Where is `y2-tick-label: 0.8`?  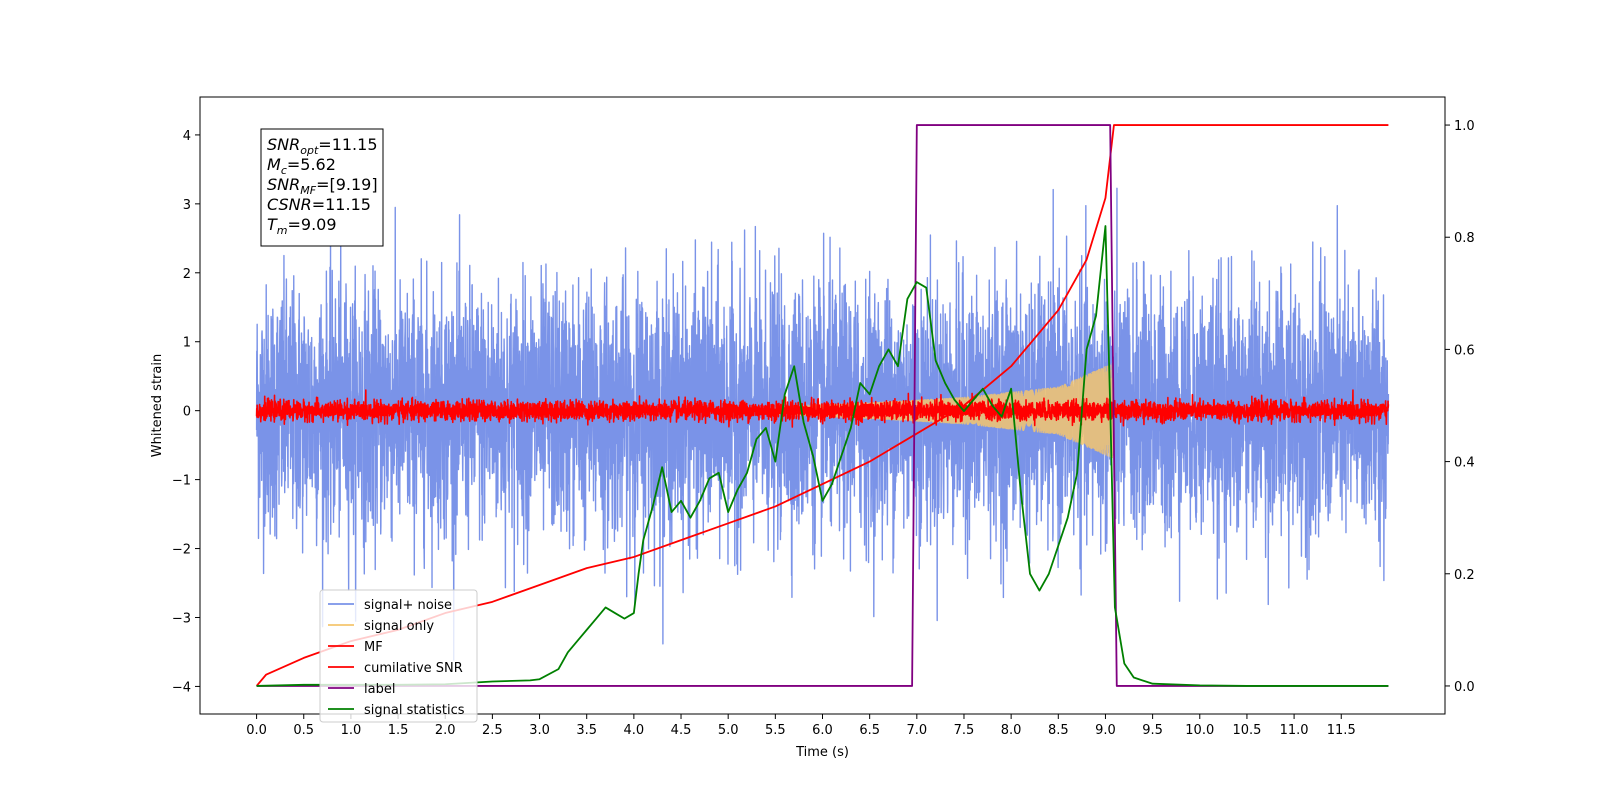 y2-tick-label: 0.8 is located at coordinates (1464, 238).